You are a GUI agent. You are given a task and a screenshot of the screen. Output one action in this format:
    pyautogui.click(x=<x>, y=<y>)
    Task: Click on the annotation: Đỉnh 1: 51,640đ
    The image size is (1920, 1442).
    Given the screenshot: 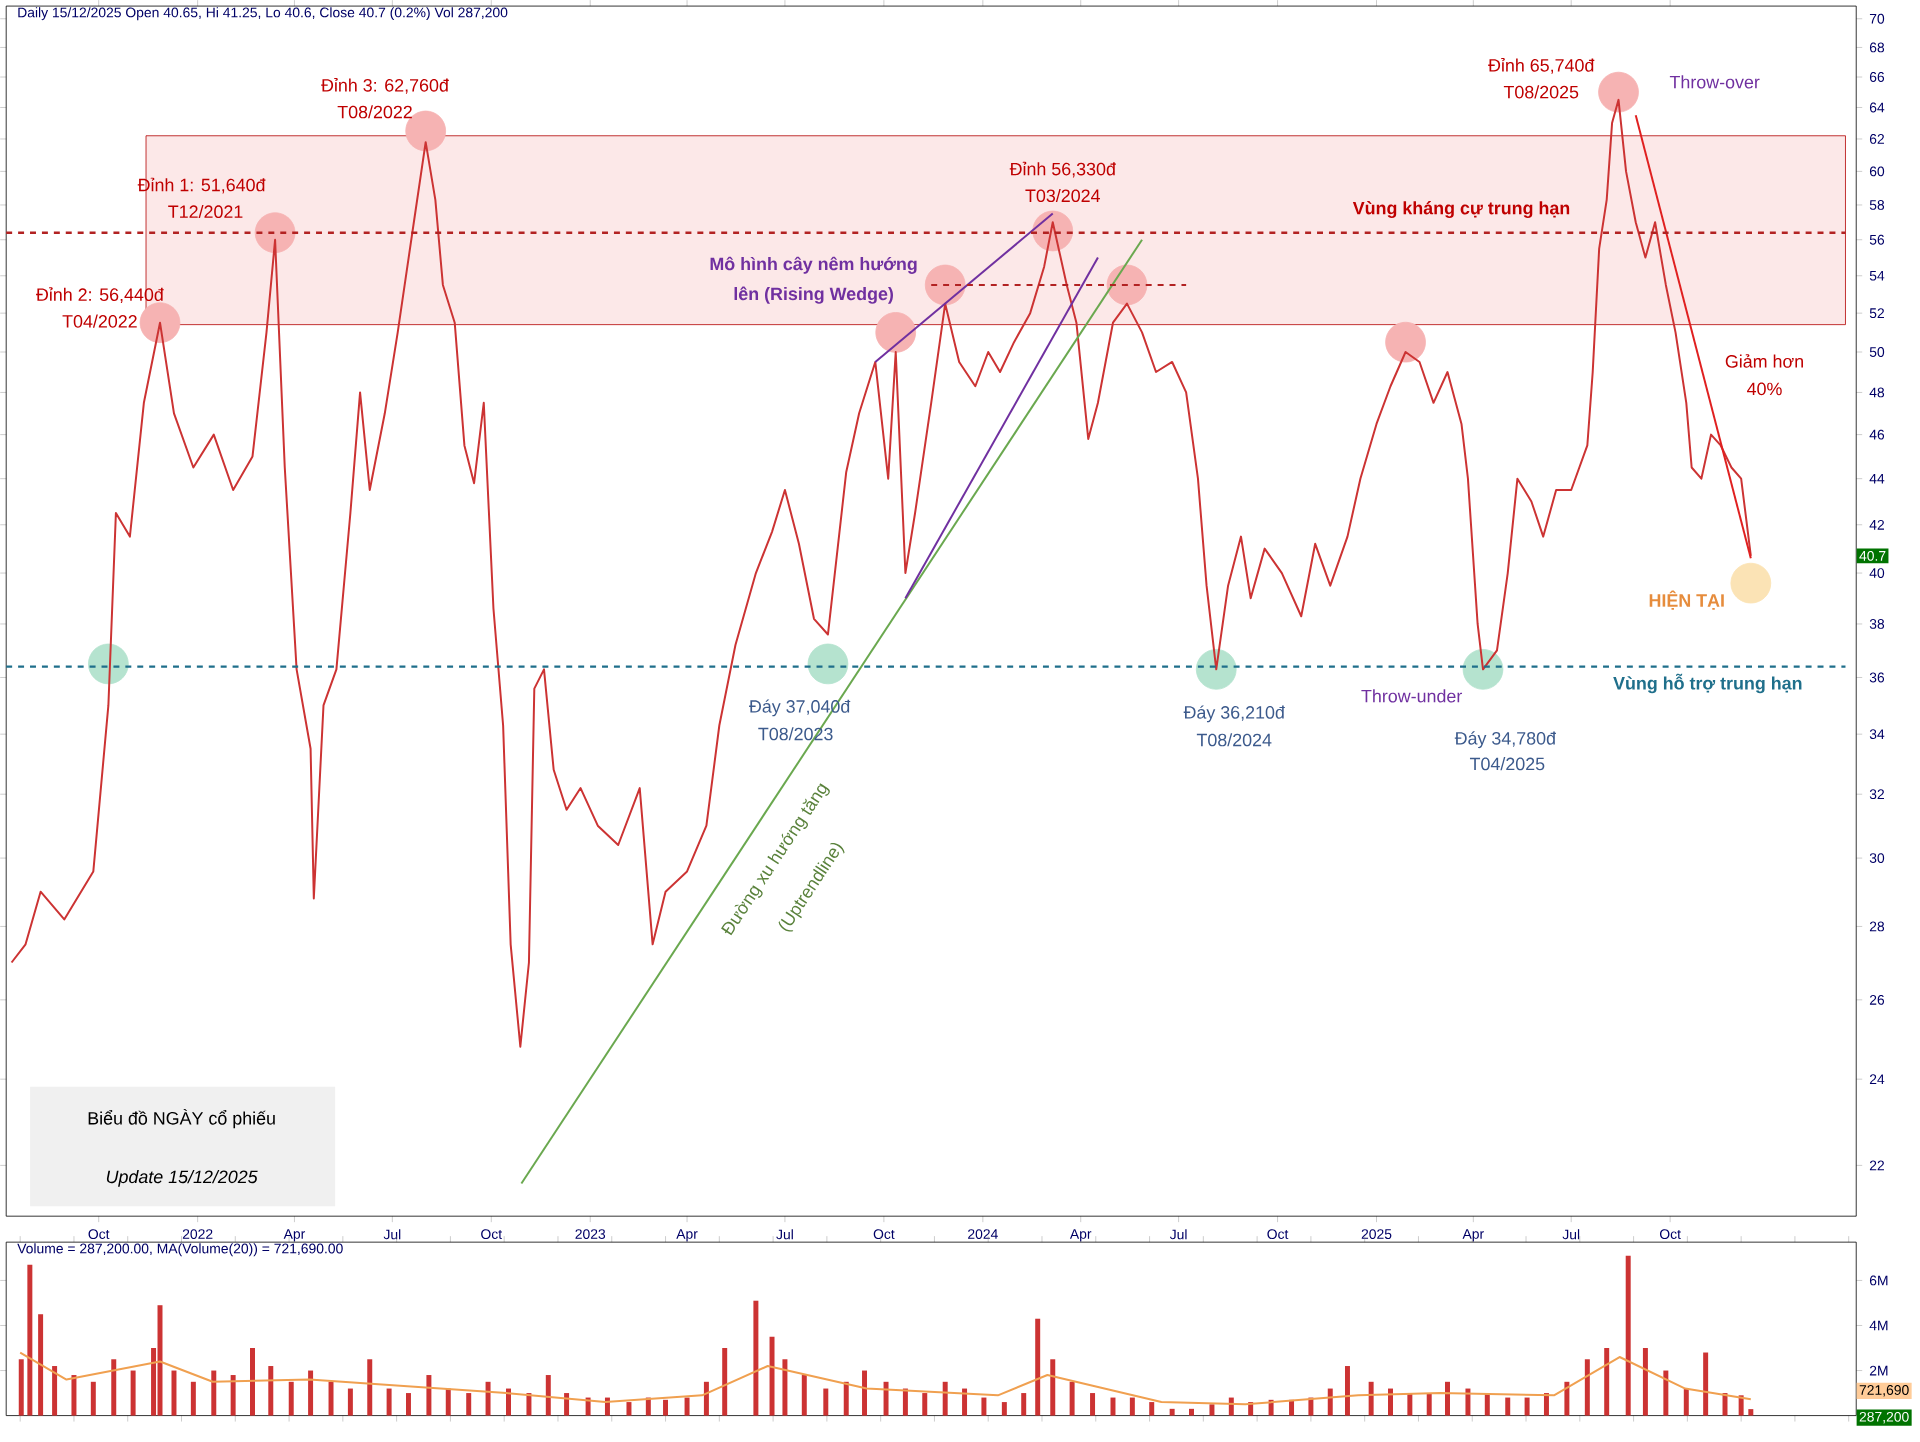 What is the action you would take?
    pyautogui.click(x=201, y=185)
    